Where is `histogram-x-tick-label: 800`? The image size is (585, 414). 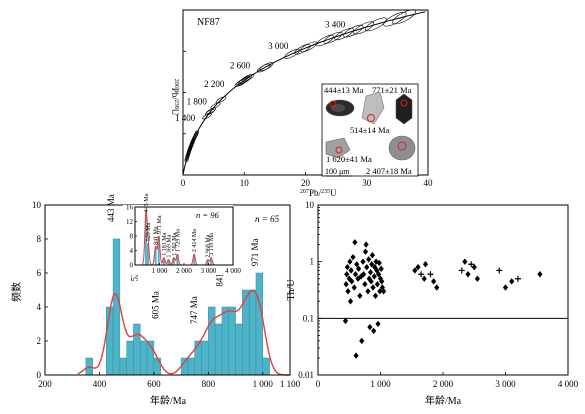 histogram-x-tick-label: 800 is located at coordinates (209, 384).